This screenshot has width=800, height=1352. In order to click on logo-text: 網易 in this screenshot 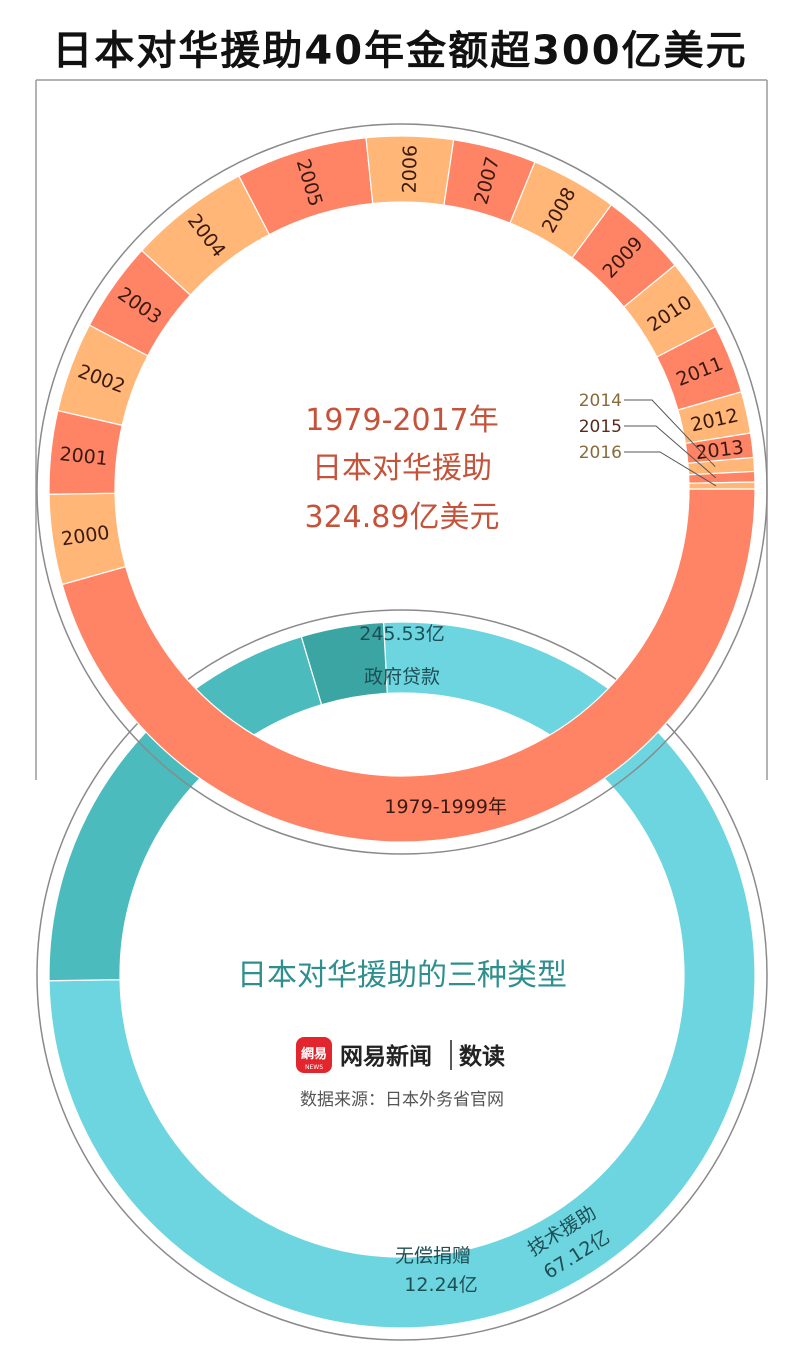, I will do `click(314, 1054)`.